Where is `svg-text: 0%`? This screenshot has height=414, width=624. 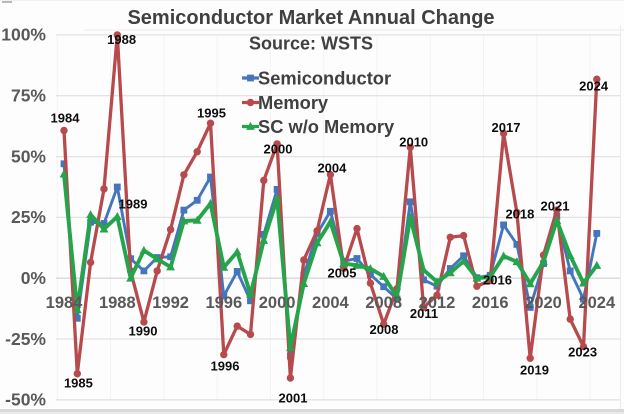 svg-text: 0% is located at coordinates (34, 278).